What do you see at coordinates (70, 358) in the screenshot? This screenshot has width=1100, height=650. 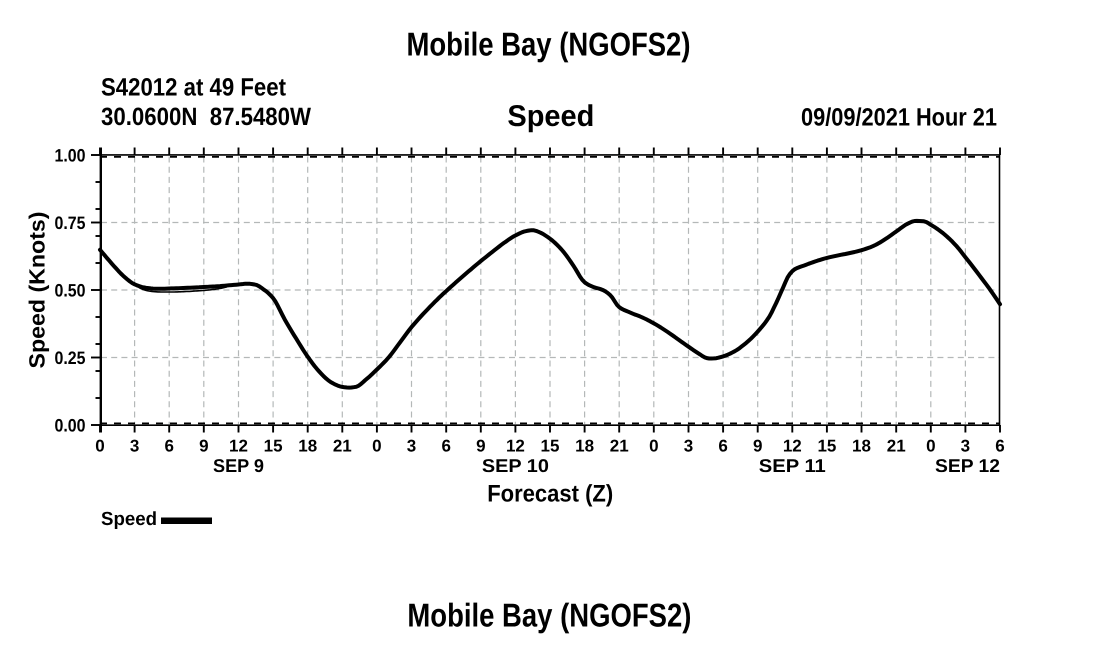 I see `svg-text: 0.25` at bounding box center [70, 358].